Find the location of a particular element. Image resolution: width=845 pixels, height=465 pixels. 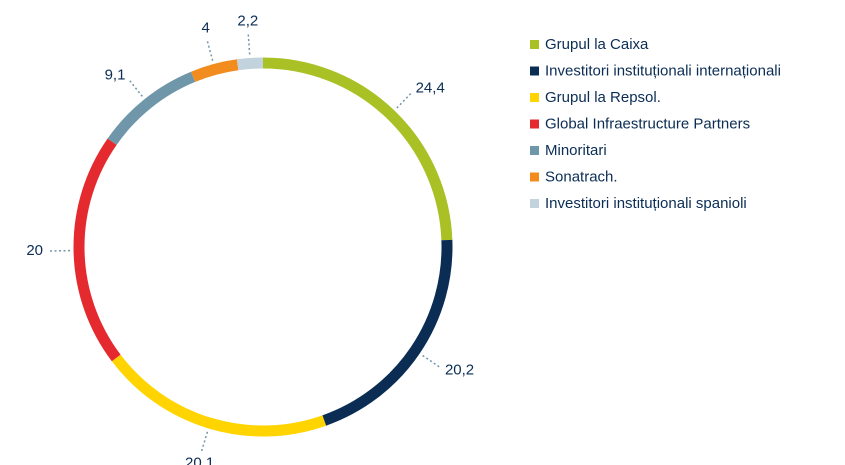

data-label: 20 is located at coordinates (34, 250).